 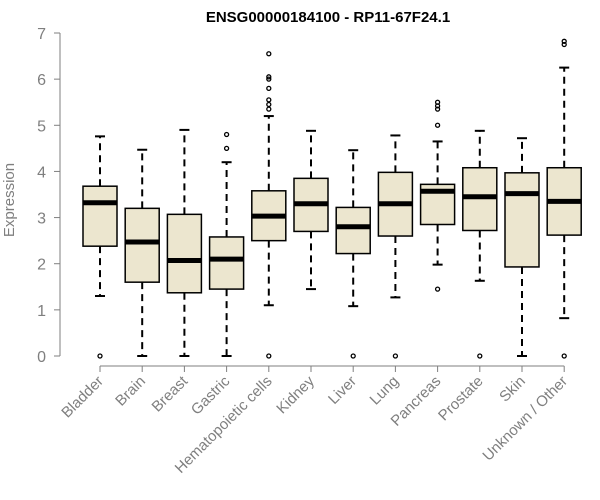 What do you see at coordinates (82, 397) in the screenshot?
I see `x-tick-label: Bladder` at bounding box center [82, 397].